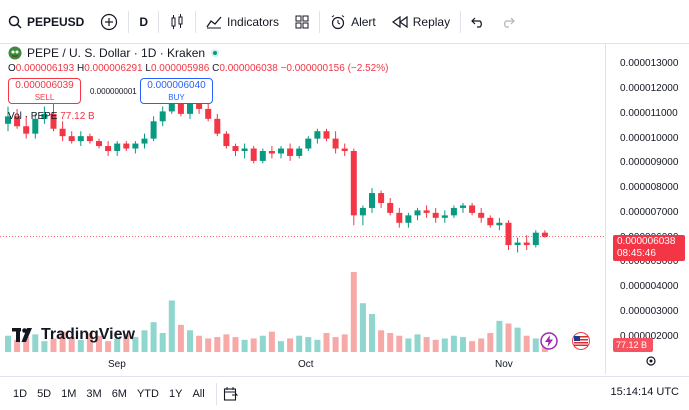  What do you see at coordinates (143, 22) in the screenshot?
I see `interval-button: D` at bounding box center [143, 22].